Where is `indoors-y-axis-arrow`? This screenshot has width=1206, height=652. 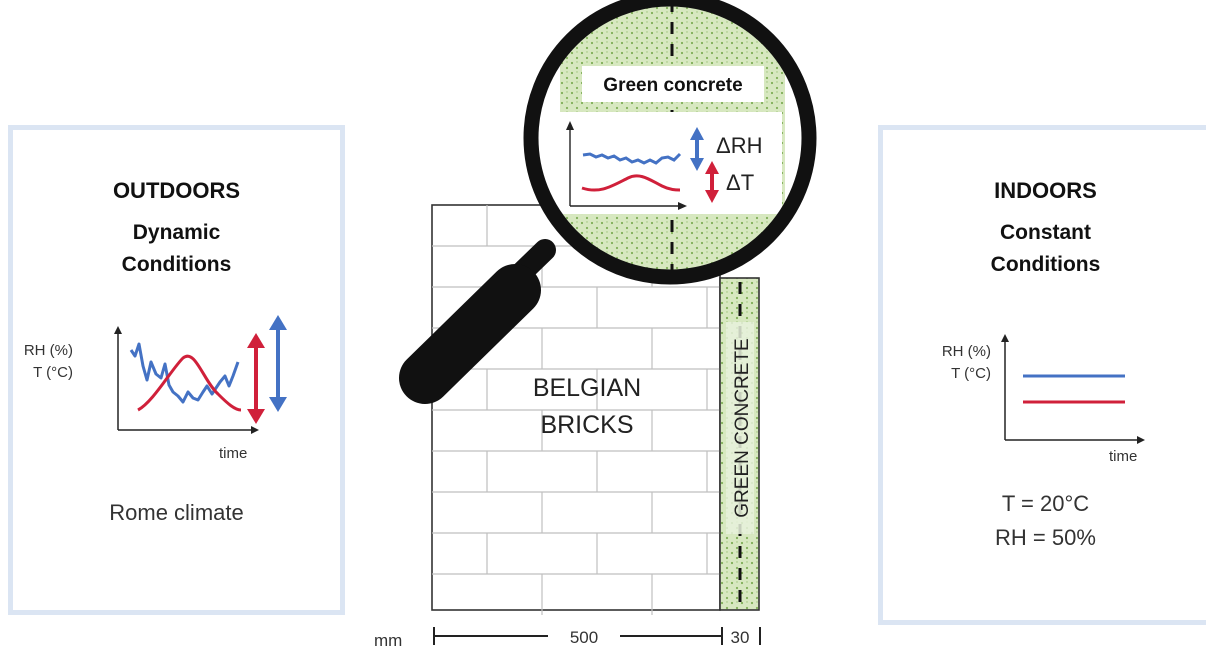 indoors-y-axis-arrow is located at coordinates (1005, 338).